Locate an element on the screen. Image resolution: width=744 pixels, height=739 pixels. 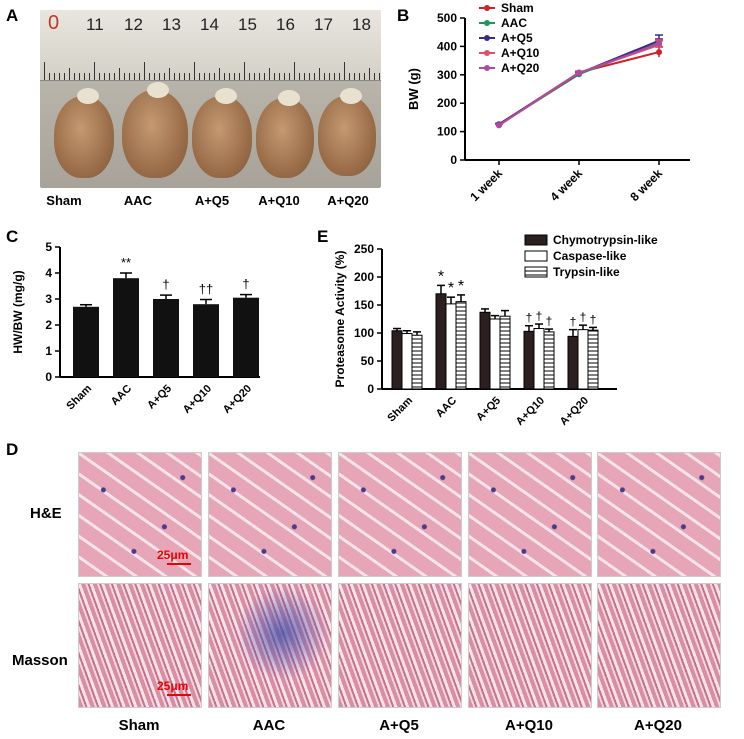
panel-label-b: B is located at coordinates (403, 15).